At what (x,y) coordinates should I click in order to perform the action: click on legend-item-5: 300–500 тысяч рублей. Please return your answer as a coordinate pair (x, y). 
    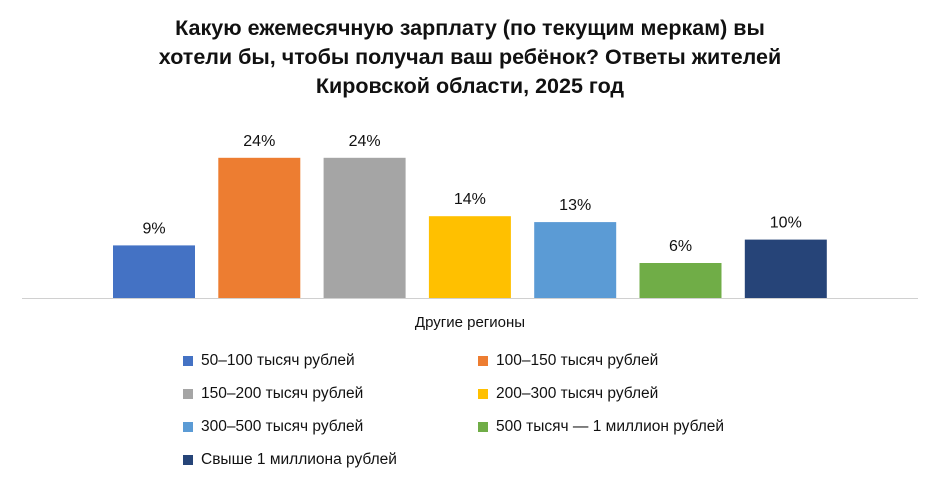
    Looking at the image, I should click on (273, 427).